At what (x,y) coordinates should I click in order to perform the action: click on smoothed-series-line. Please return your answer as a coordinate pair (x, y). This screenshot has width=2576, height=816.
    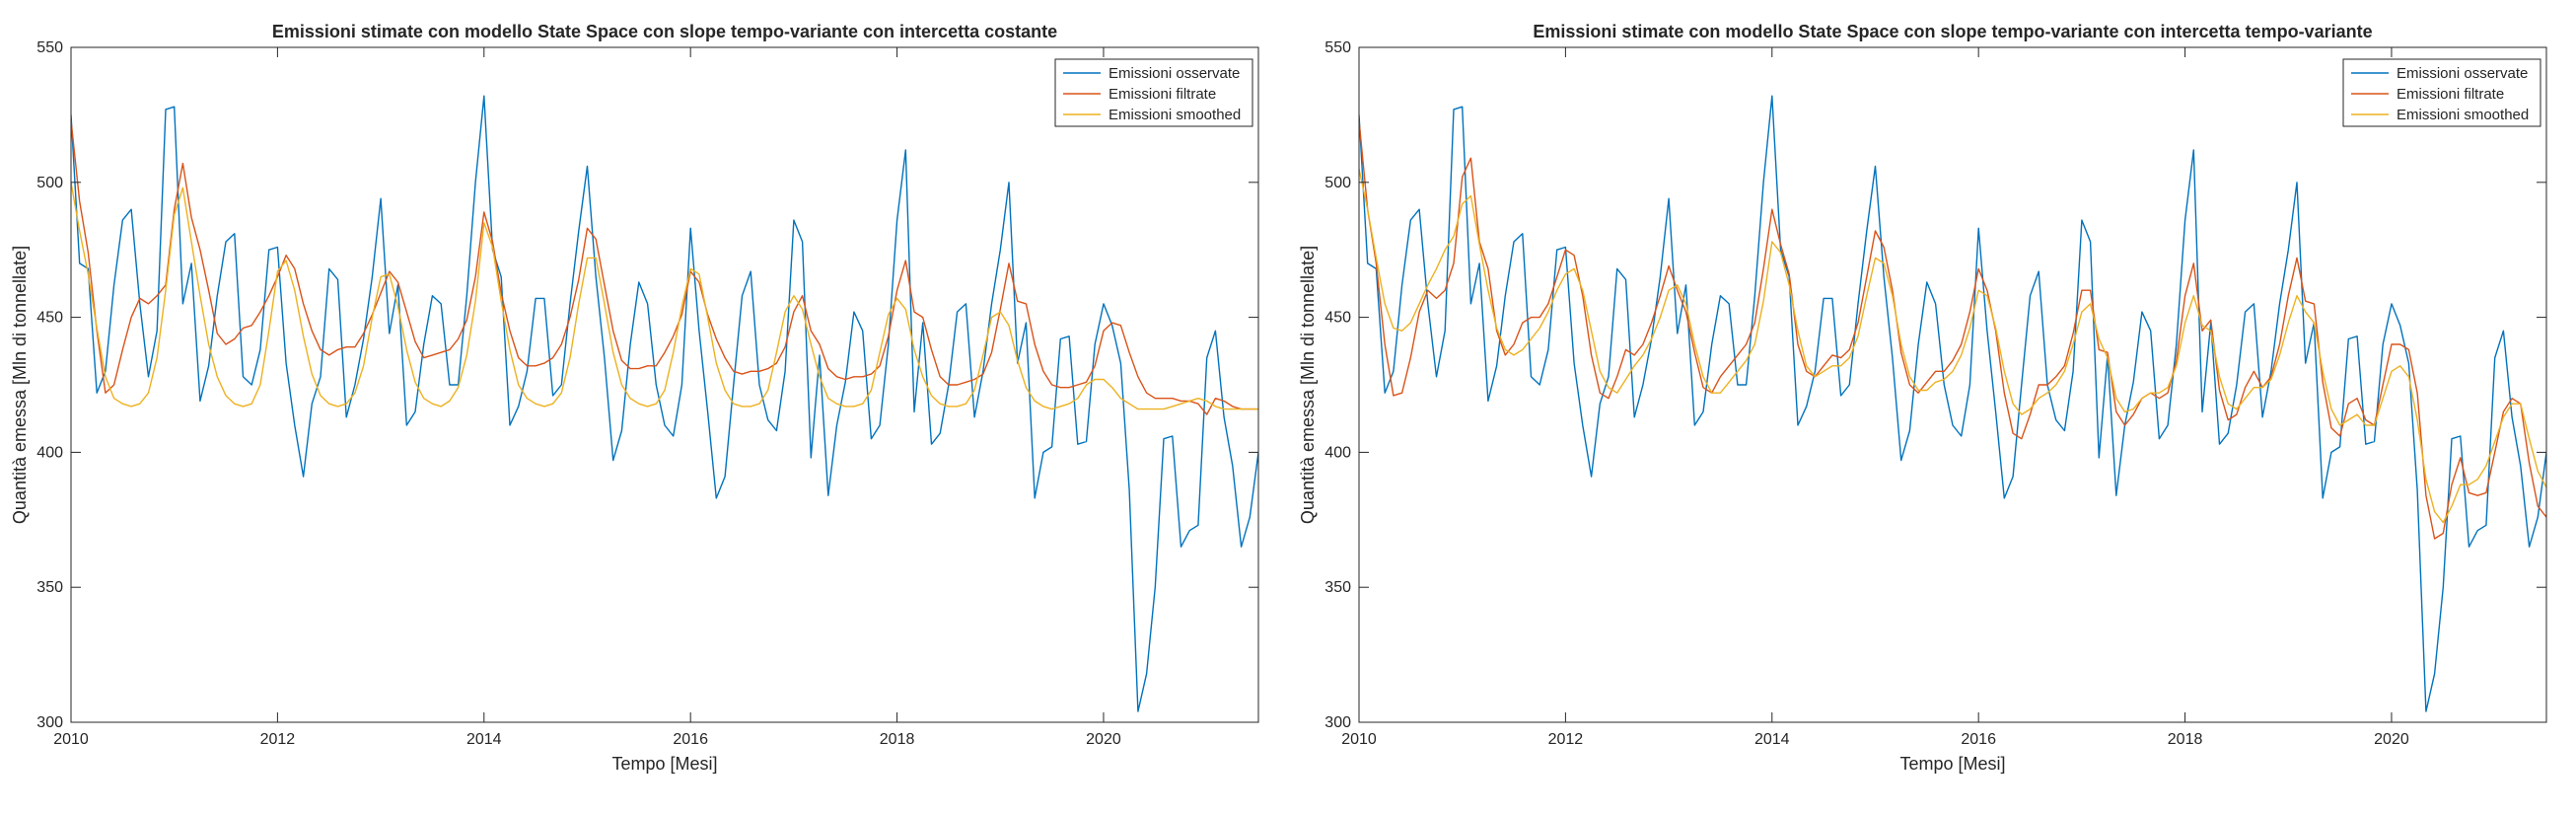
    Looking at the image, I should click on (664, 296).